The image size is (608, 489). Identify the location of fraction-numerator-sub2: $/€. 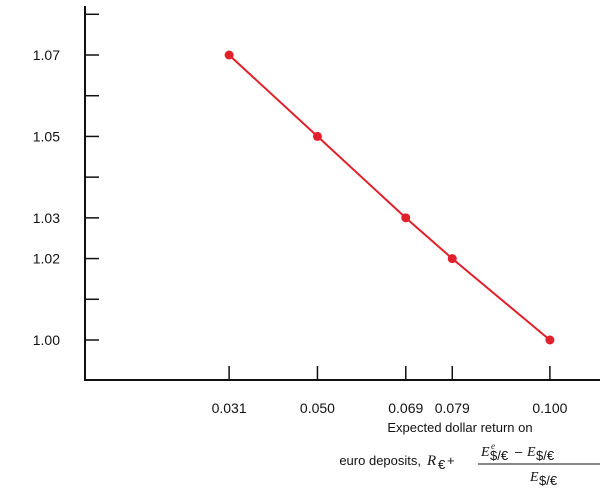
(545, 455).